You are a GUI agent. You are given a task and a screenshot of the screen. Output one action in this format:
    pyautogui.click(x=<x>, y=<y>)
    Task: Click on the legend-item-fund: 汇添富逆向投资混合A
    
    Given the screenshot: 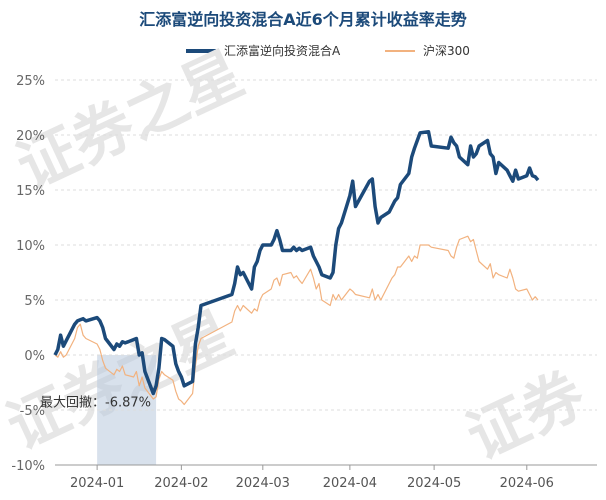 What is the action you would take?
    pyautogui.click(x=263, y=50)
    